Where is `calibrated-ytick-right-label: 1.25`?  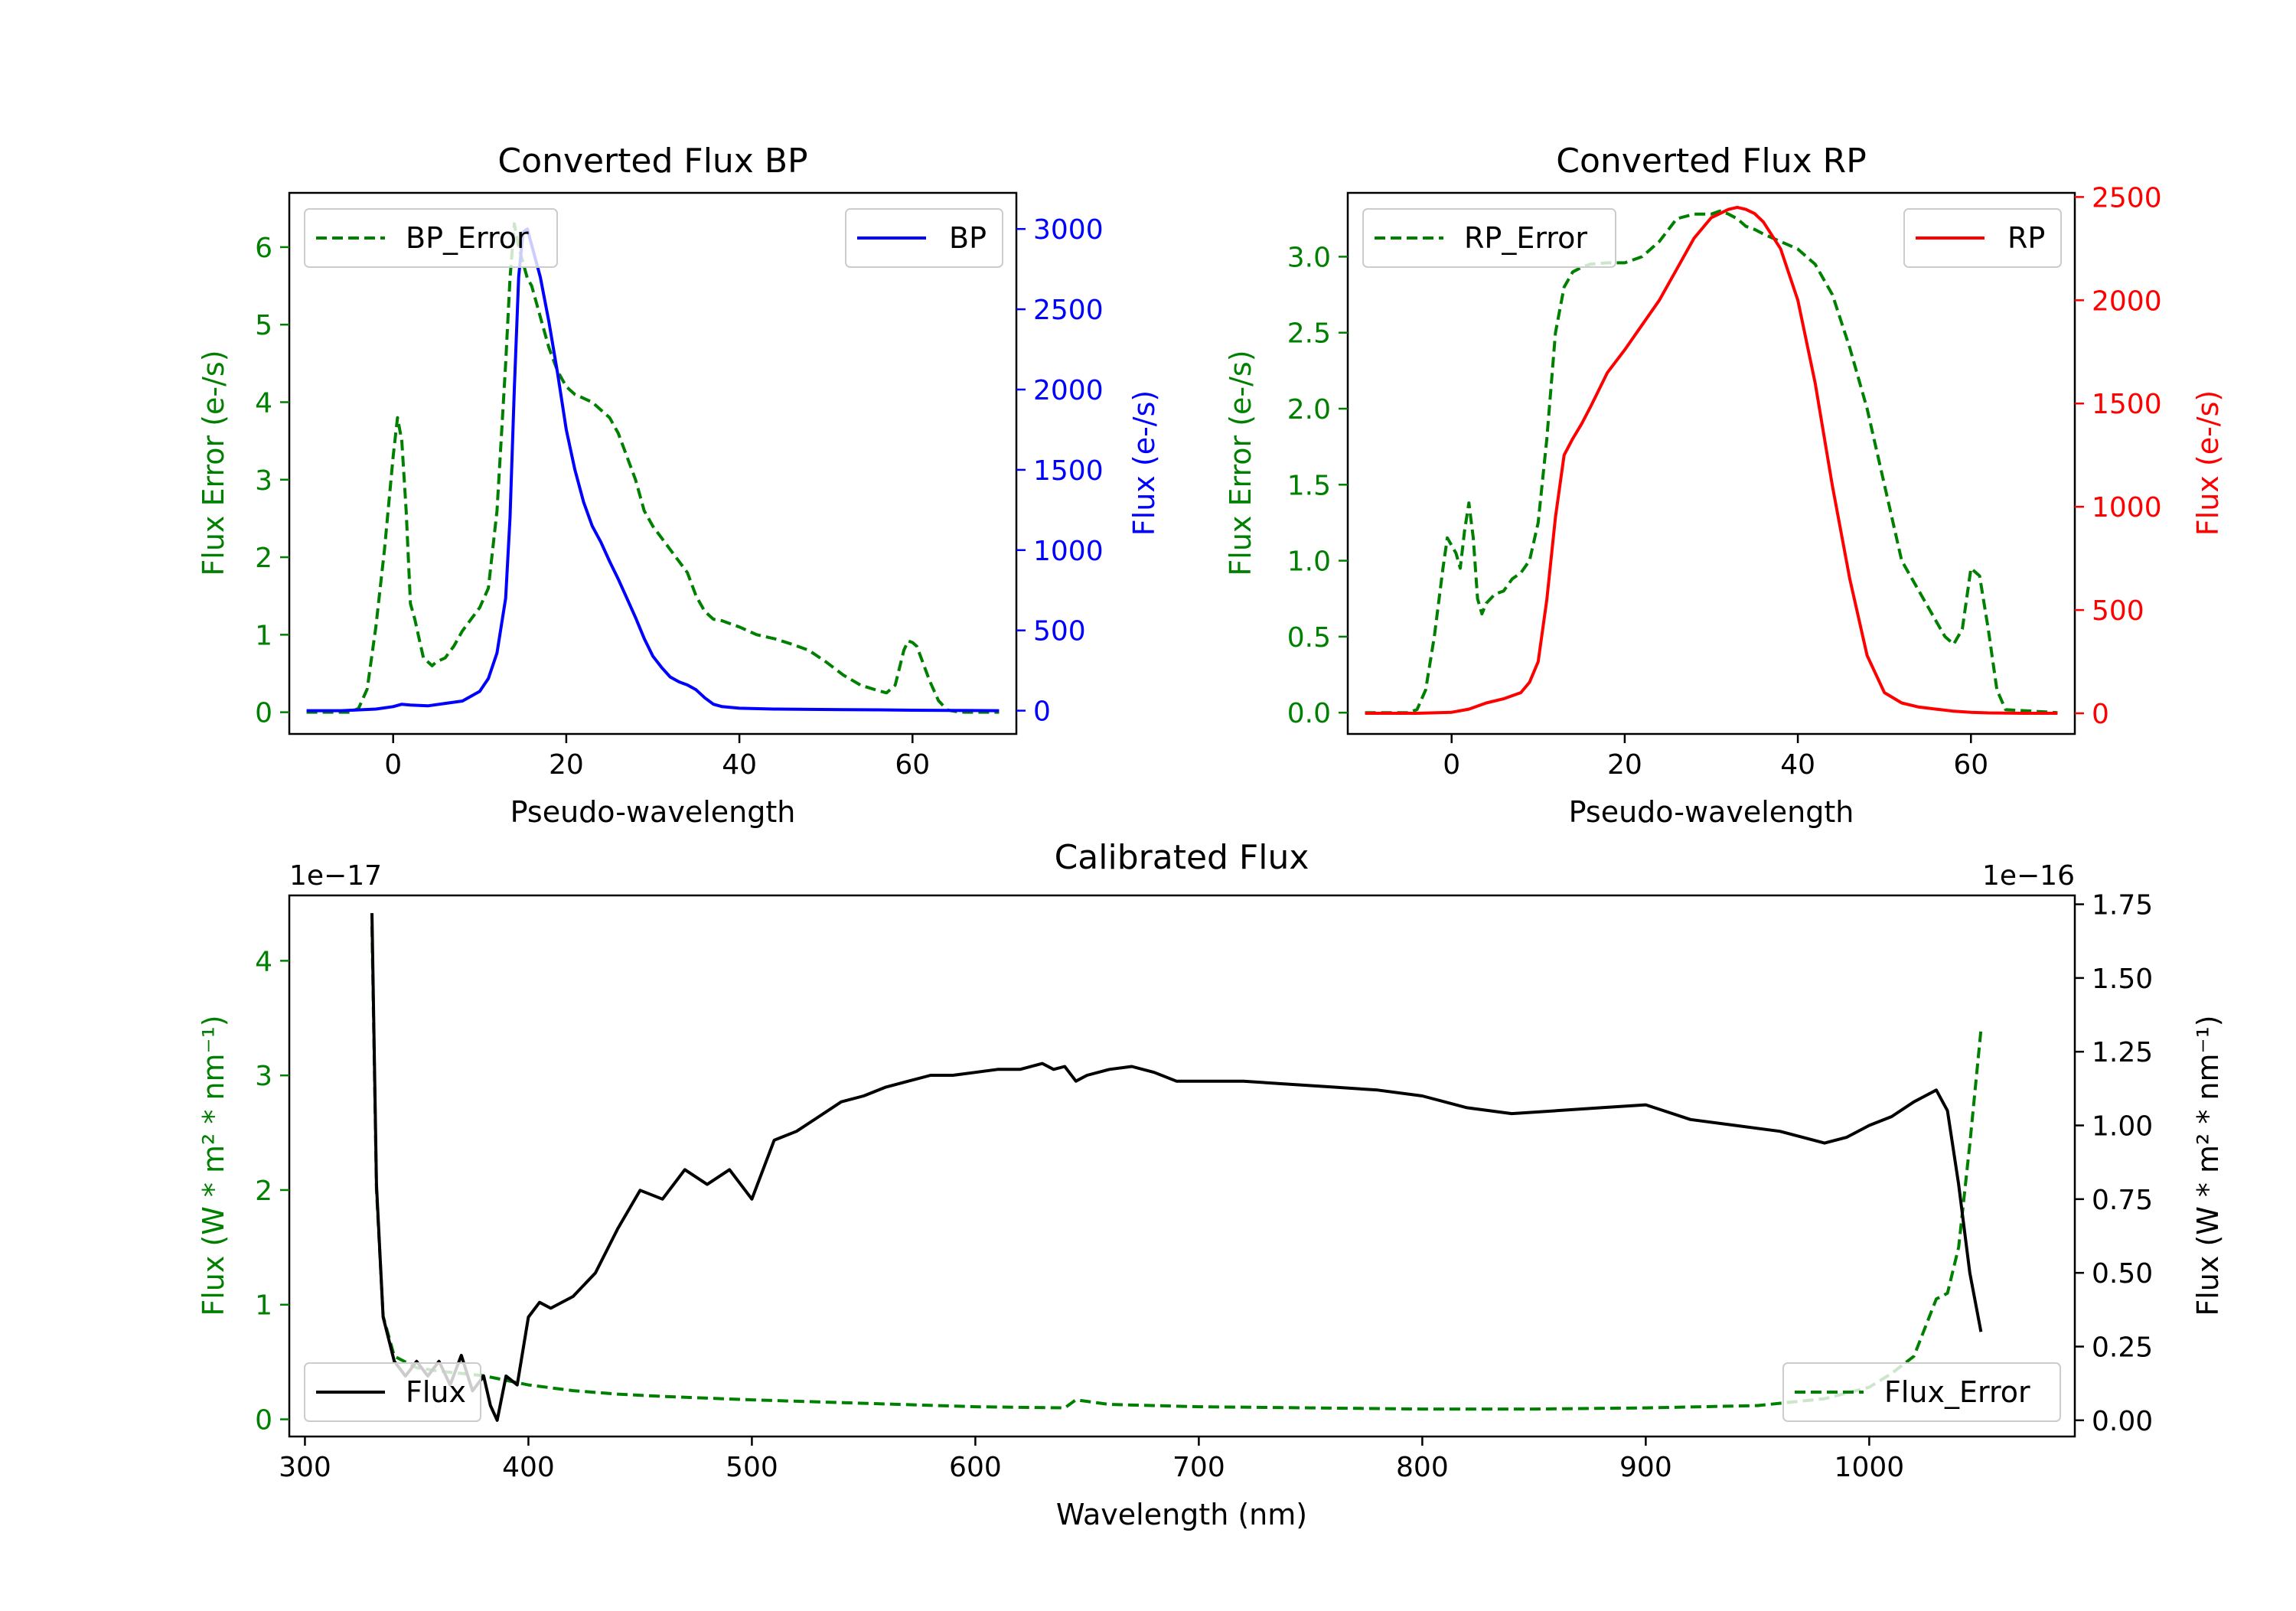
calibrated-ytick-right-label: 1.25 is located at coordinates (2122, 1052).